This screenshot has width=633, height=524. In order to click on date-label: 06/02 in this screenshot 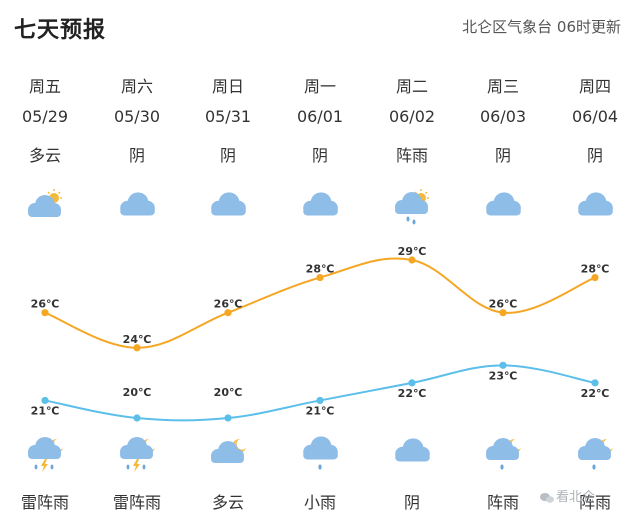, I will do `click(412, 116)`.